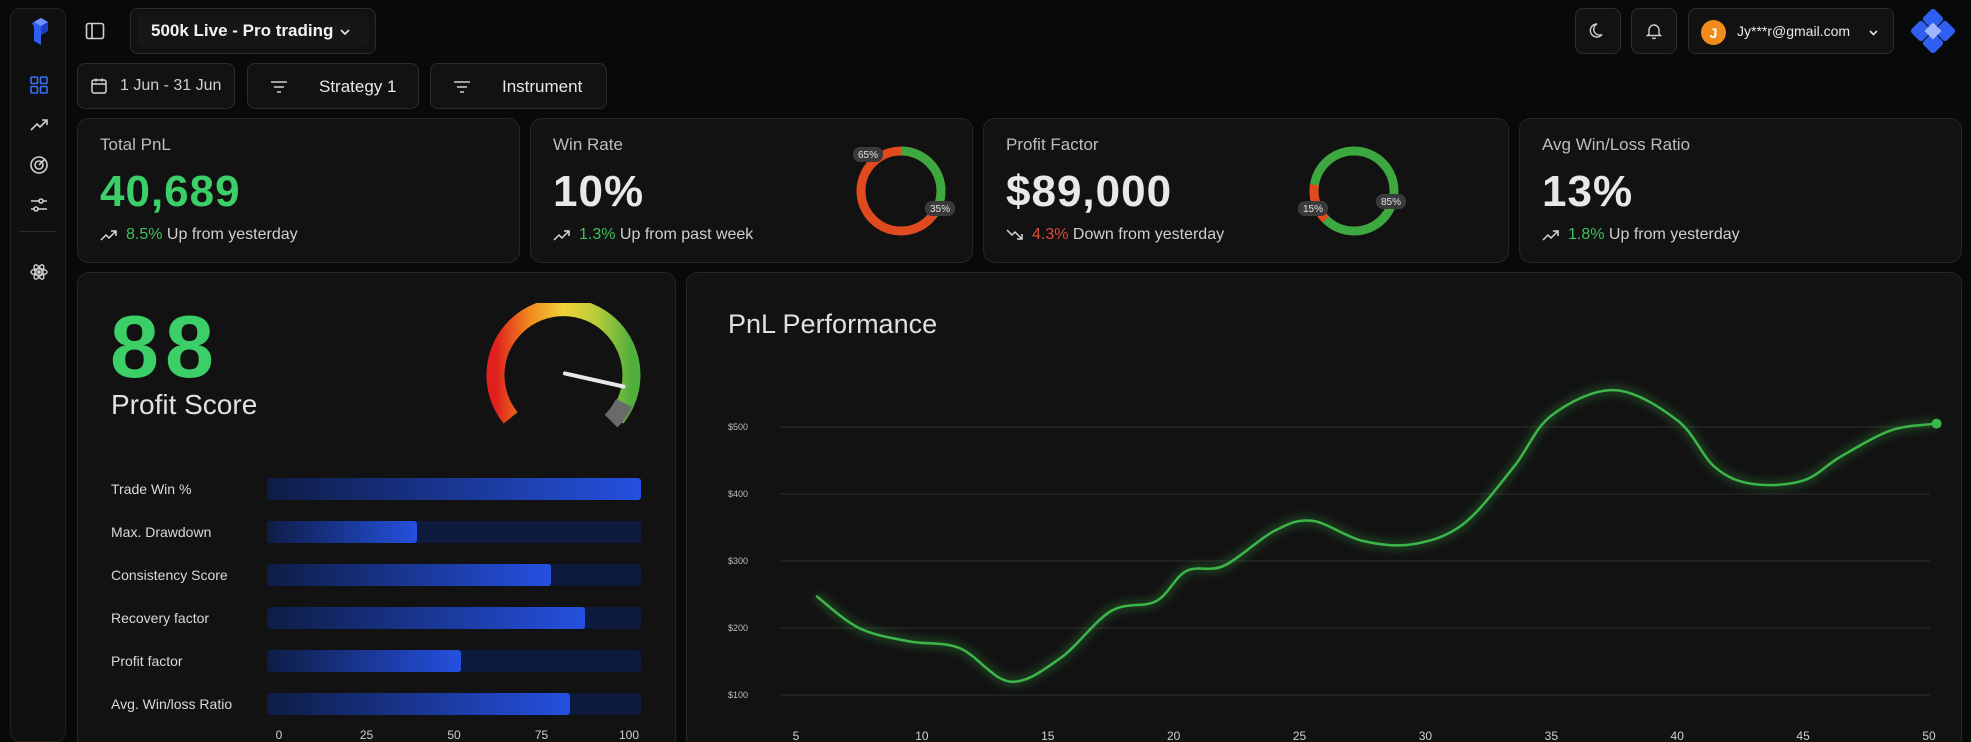 The image size is (1971, 742). Describe the element at coordinates (1048, 735) in the screenshot. I see `x-tick-label: 15` at that location.